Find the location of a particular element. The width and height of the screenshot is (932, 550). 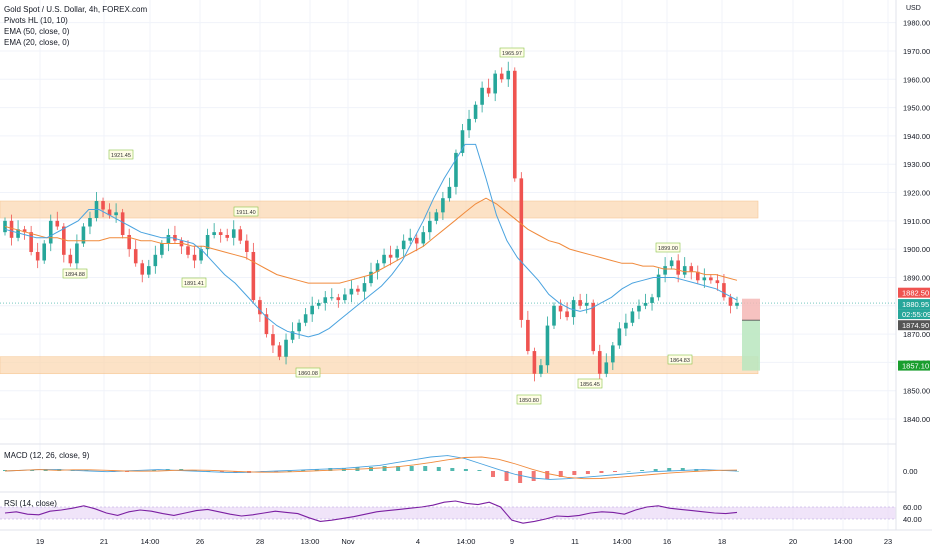

pivot-label: 1891.41 is located at coordinates (194, 284).